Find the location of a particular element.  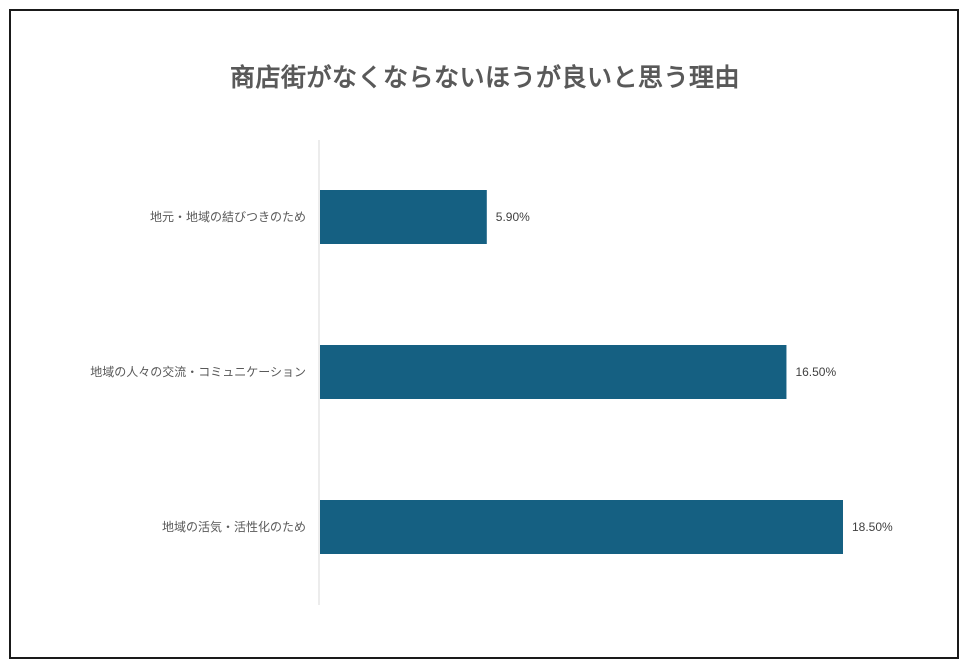

data-label-2: 18.50% is located at coordinates (872, 527).